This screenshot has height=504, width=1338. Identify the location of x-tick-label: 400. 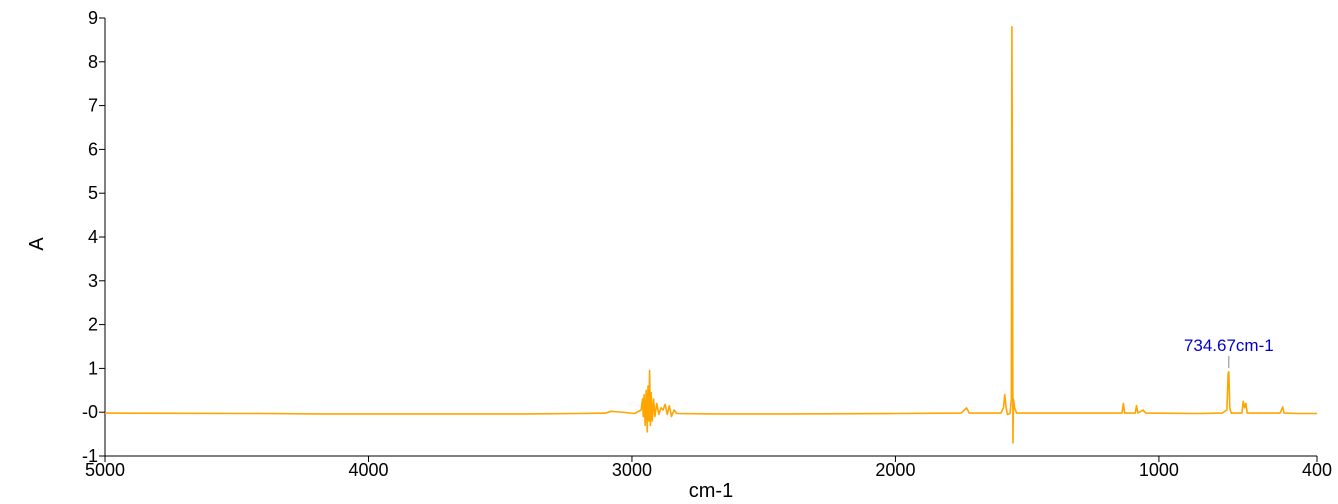
(1317, 470).